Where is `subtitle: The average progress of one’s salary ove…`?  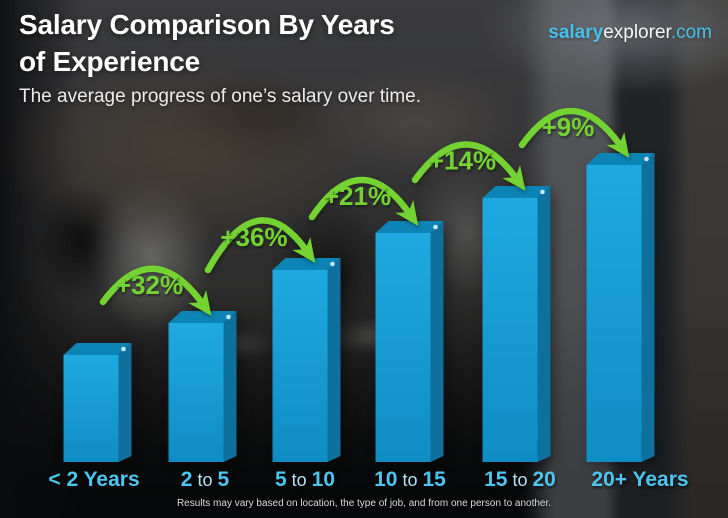
subtitle: The average progress of one’s salary ove… is located at coordinates (220, 96).